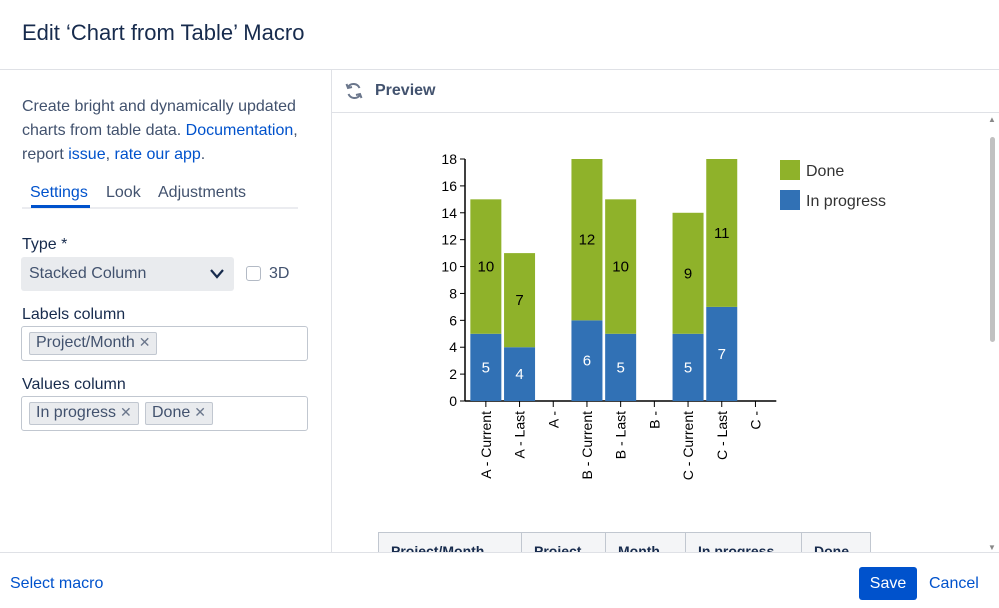 The height and width of the screenshot is (608, 999). Describe the element at coordinates (688, 445) in the screenshot. I see `x-tick-label: C - Current` at that location.